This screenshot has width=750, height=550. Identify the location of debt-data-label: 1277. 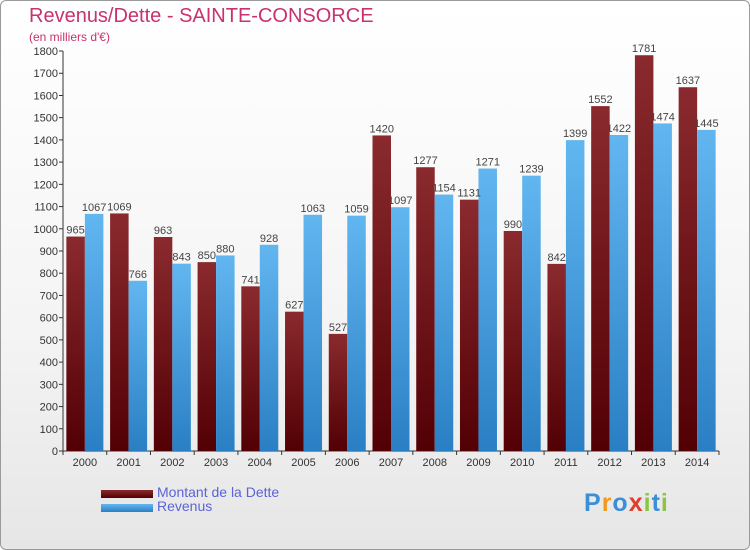
(425, 161).